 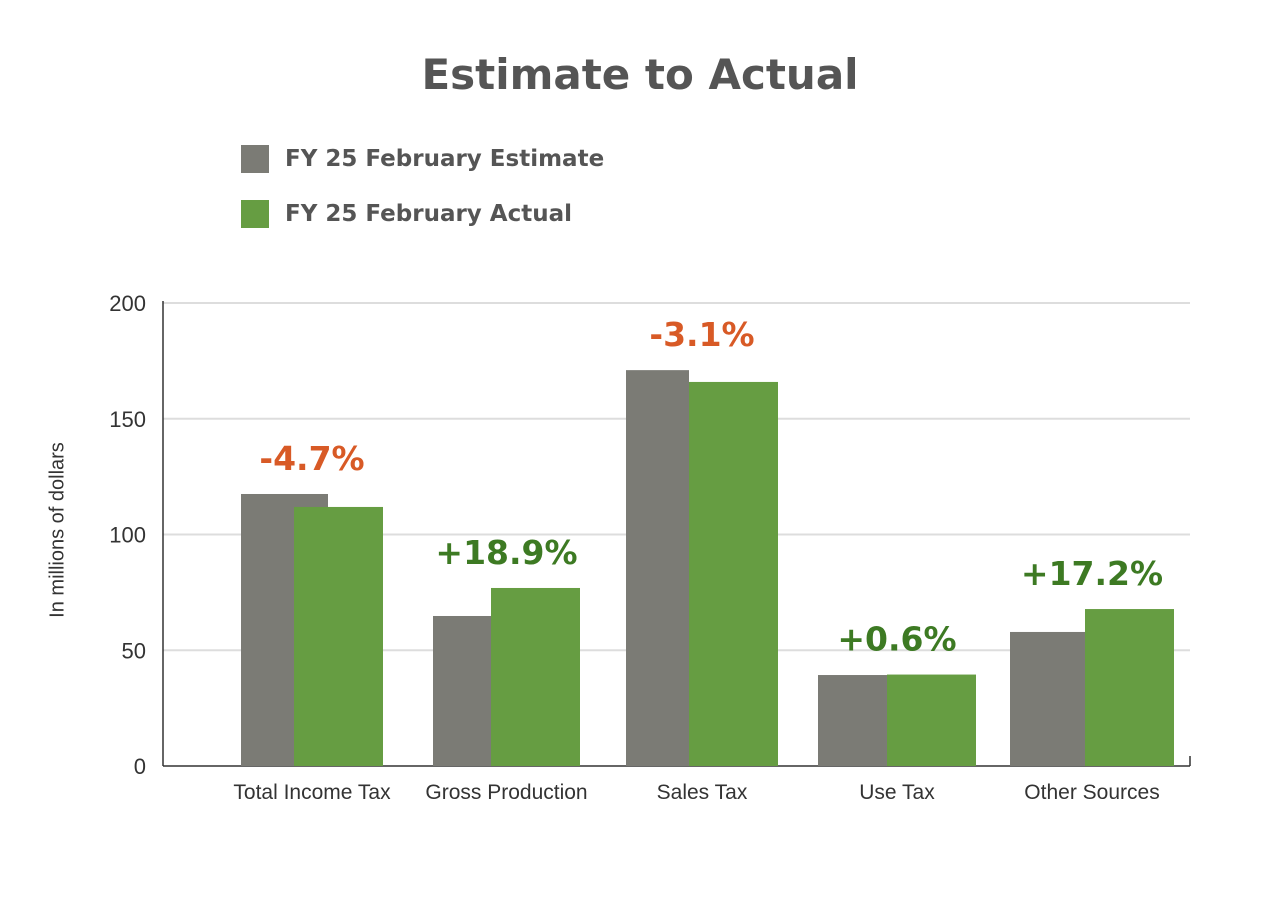 I want to click on y-tick-label: 0, so click(x=140, y=766).